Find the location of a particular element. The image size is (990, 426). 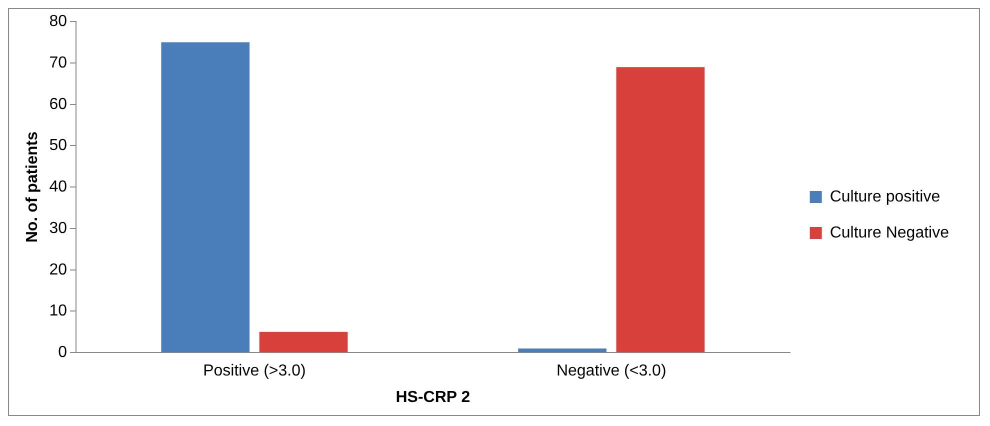

legend-label: Culture positive is located at coordinates (885, 197).